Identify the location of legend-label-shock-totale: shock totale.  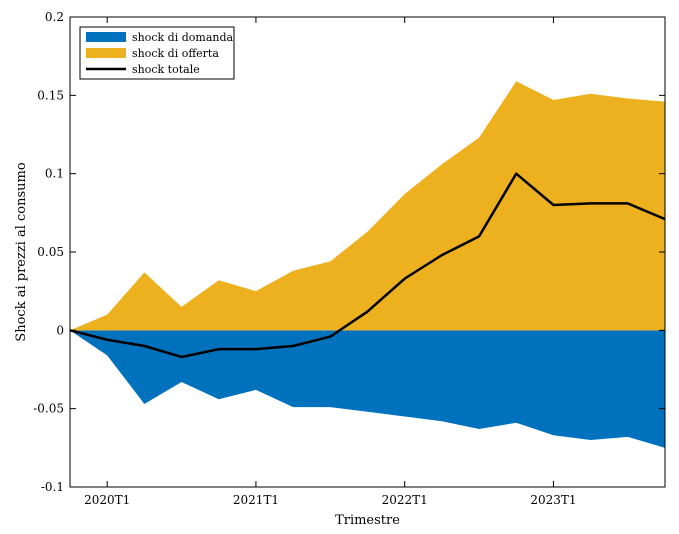
(166, 69).